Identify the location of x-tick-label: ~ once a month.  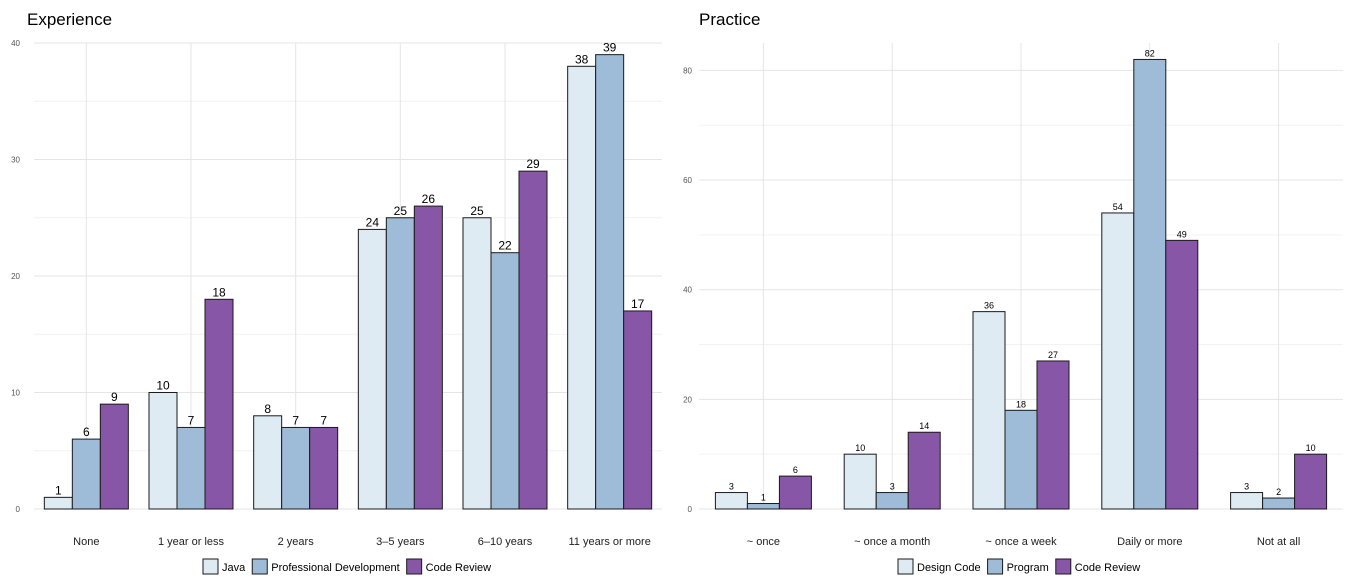
(892, 542).